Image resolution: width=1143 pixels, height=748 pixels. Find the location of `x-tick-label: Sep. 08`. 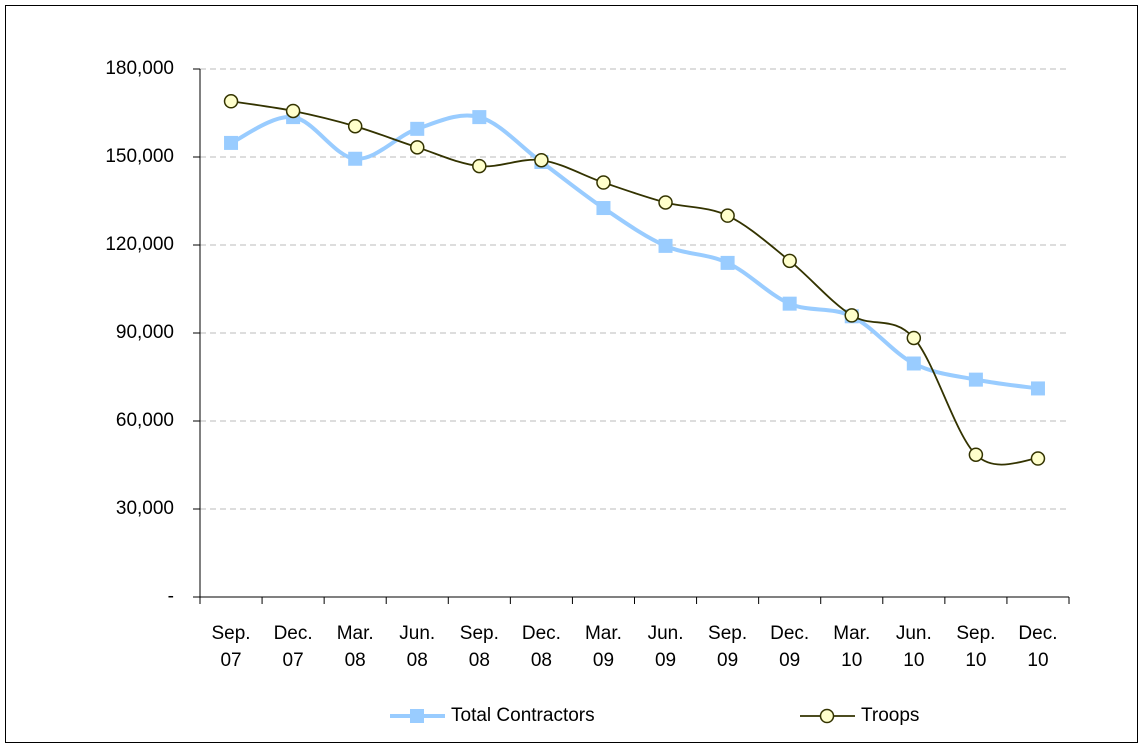

x-tick-label: Sep. 08 is located at coordinates (479, 647).